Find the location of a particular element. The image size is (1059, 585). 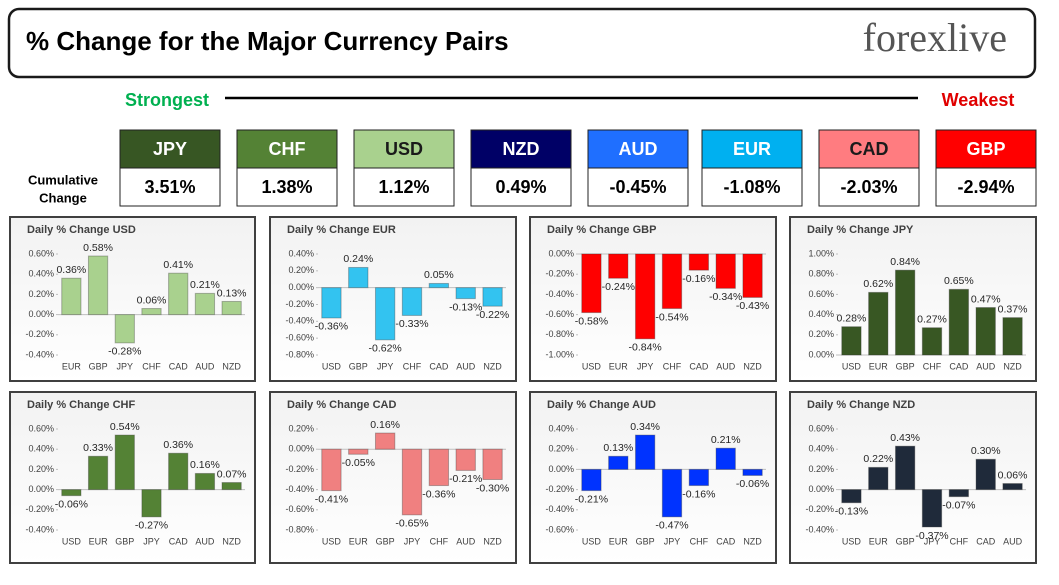

value-label: 0.24% is located at coordinates (358, 259).